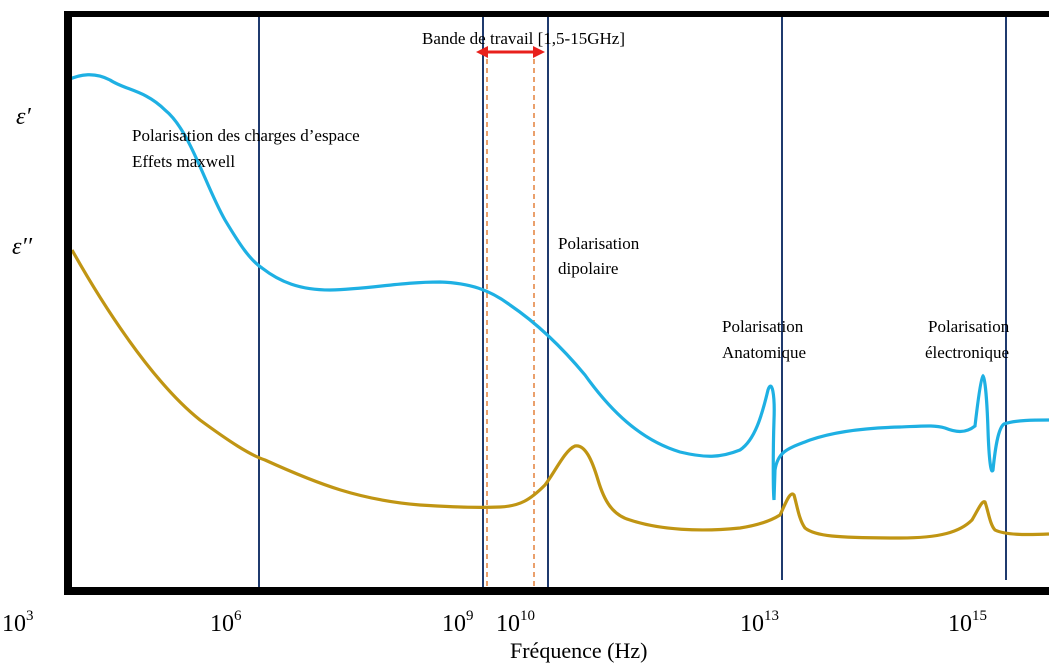 This screenshot has width=1049, height=664. I want to click on x-tick-1e9: 10⁹, so click(458, 622).